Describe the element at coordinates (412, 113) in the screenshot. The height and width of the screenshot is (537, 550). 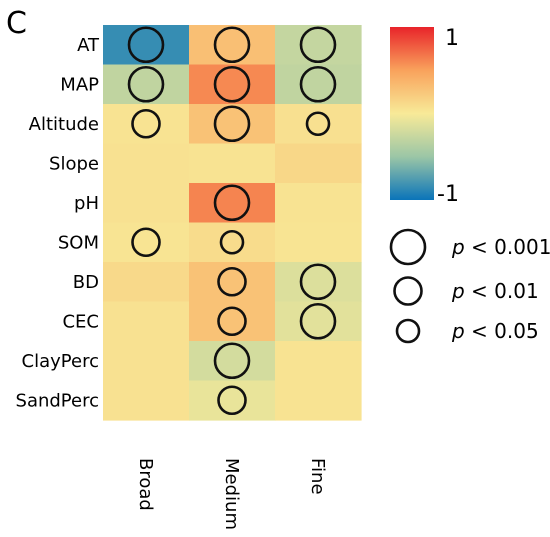
I see `colorbar` at that location.